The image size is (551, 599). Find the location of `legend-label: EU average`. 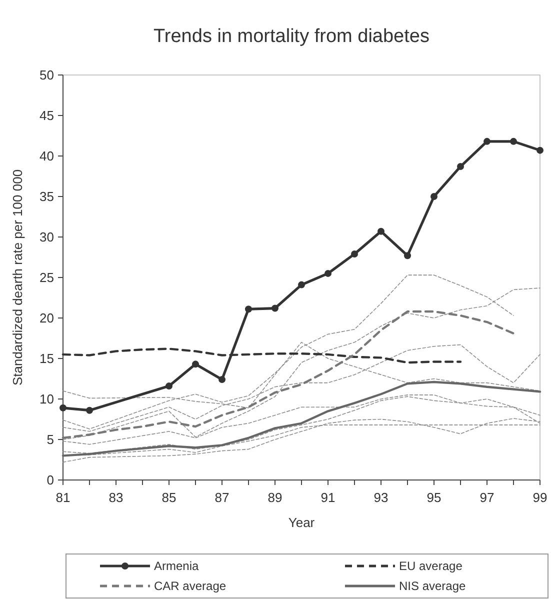

legend-label: EU average is located at coordinates (431, 566).